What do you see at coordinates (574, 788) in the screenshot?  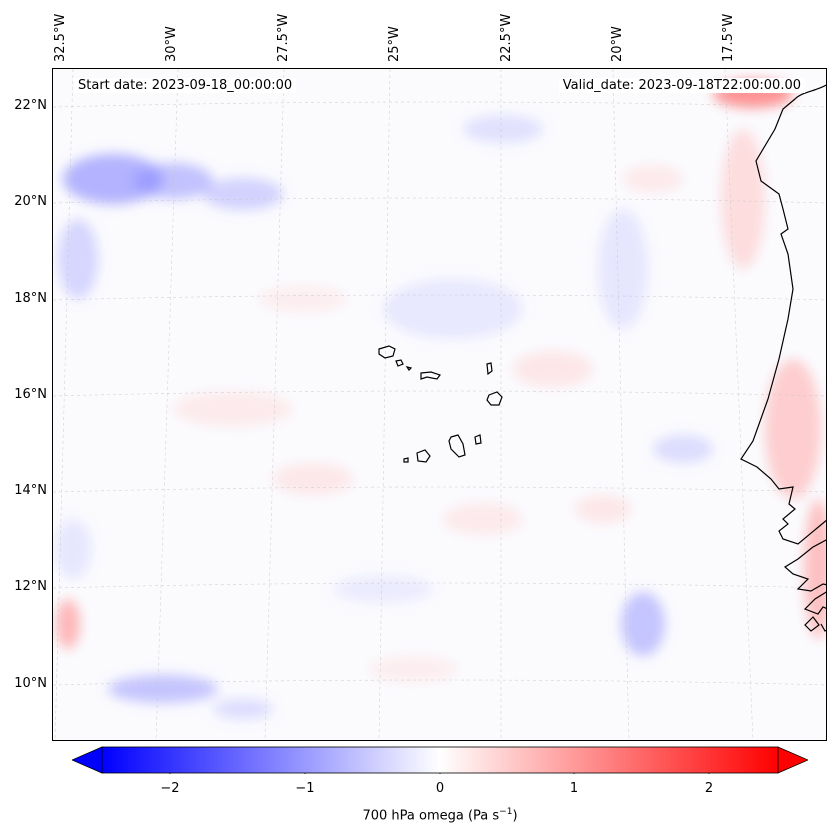 I see `colorbar-tick-1: 1` at bounding box center [574, 788].